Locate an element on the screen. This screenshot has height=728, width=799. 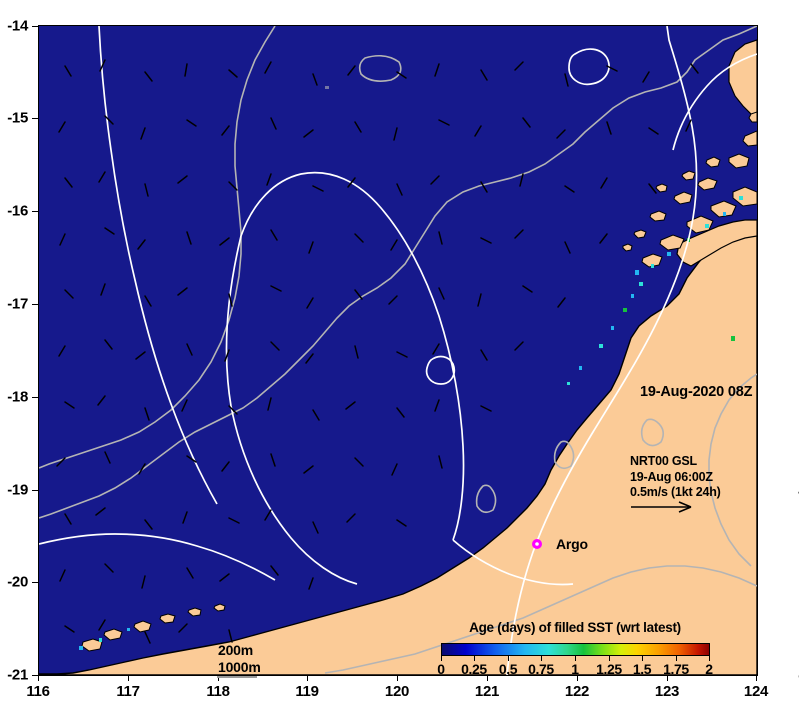
vector-legend-source: NRT00 GSL is located at coordinates (663, 461).